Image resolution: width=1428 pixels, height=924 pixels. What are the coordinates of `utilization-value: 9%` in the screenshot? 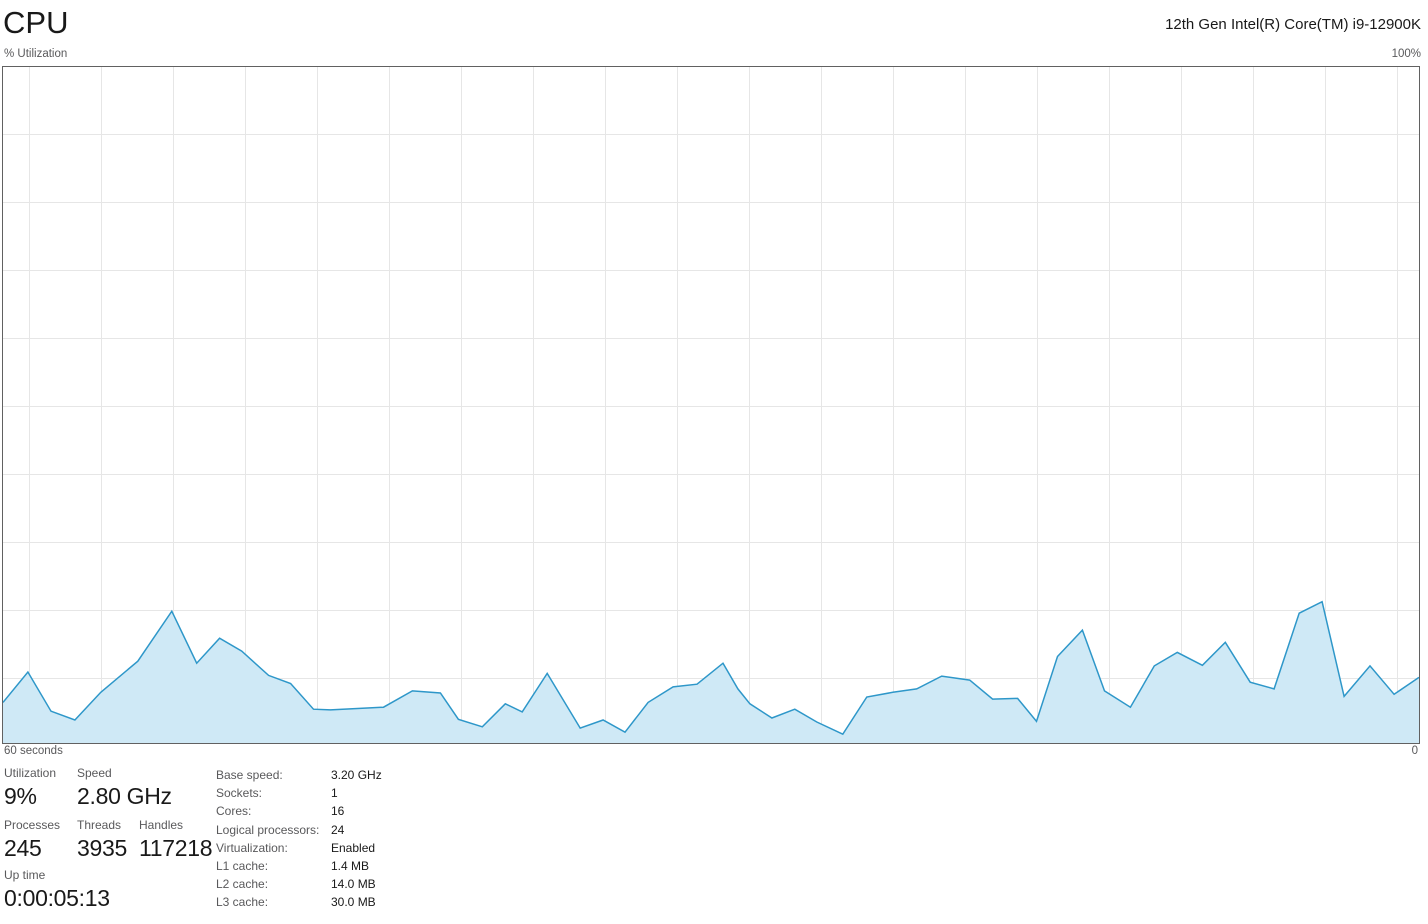 It's located at (20, 796).